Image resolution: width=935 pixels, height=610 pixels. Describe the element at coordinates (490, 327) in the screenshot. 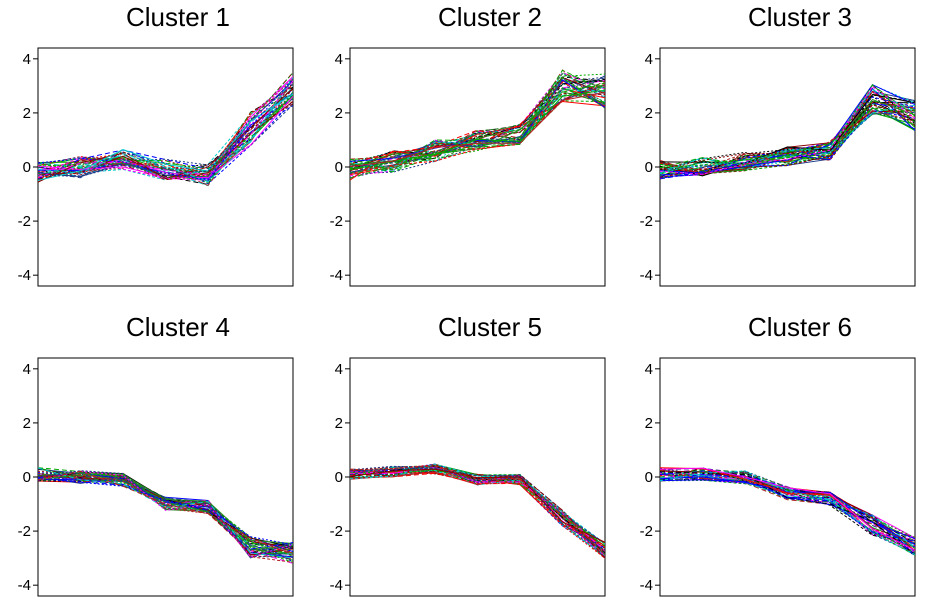

I see `panel-title: Cluster 5` at that location.